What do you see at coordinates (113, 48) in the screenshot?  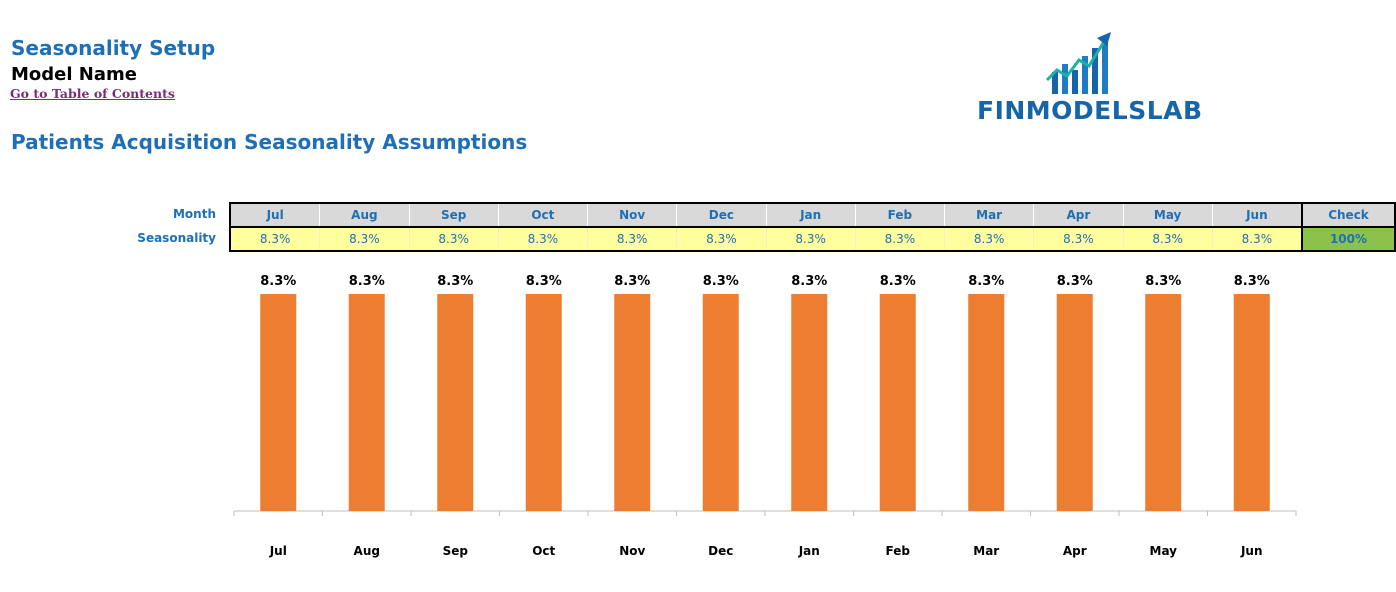 I see `page-title: Seasonality Setup` at bounding box center [113, 48].